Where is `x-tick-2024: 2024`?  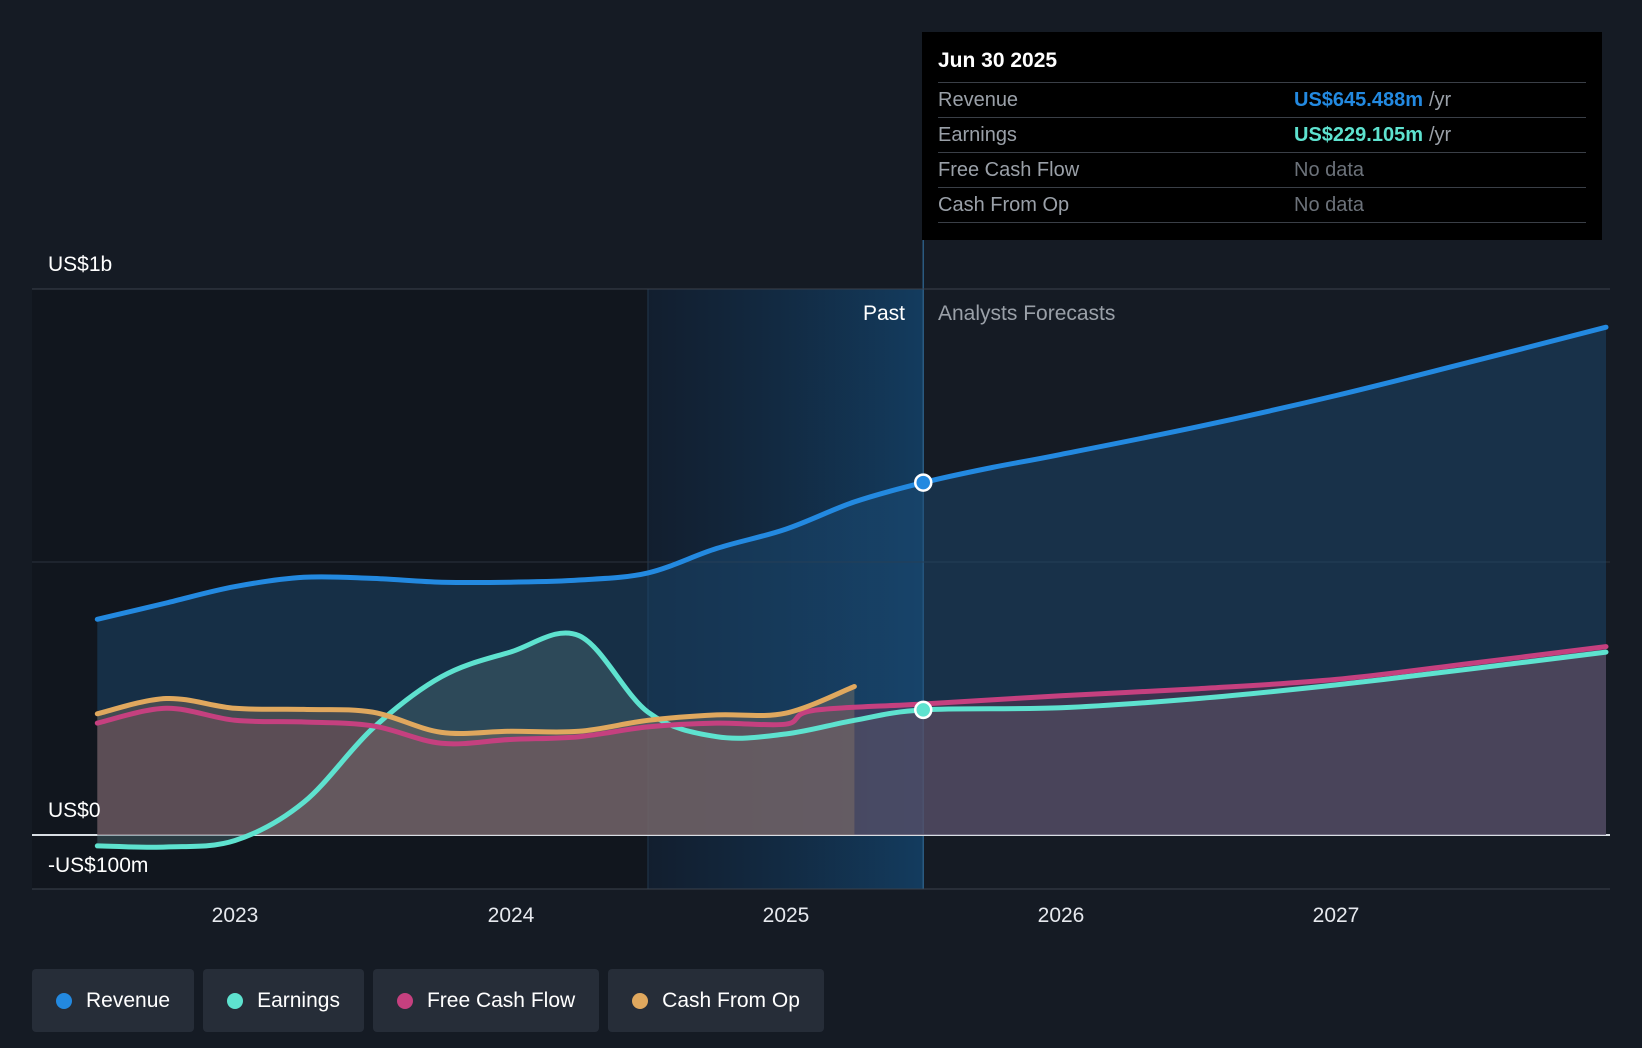
x-tick-2024: 2024 is located at coordinates (511, 915).